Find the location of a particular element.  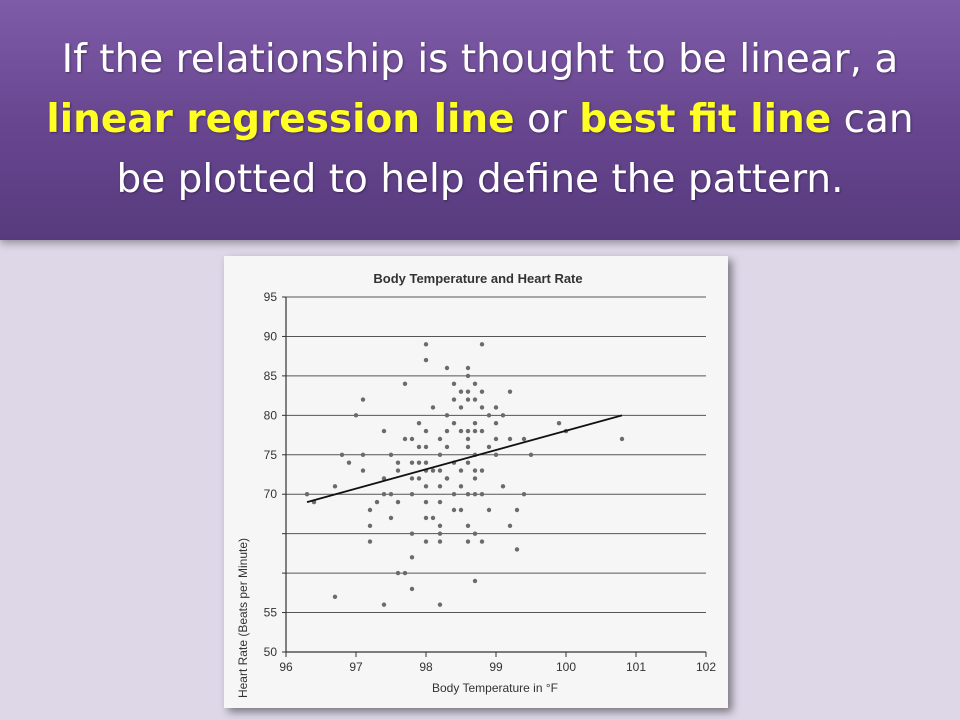

x-tick-label-100: 100 is located at coordinates (566, 667).